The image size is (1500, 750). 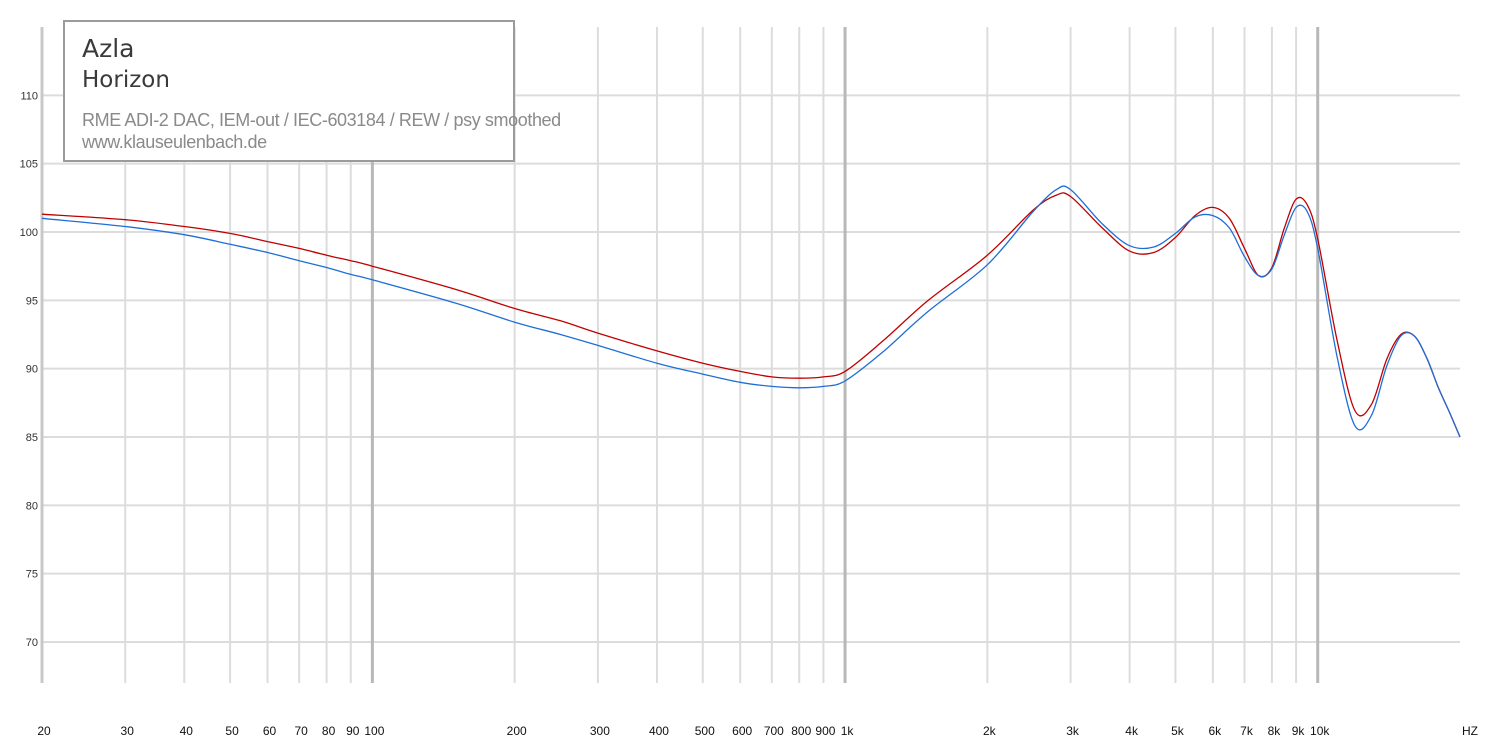 What do you see at coordinates (108, 48) in the screenshot?
I see `brand-name: Azla` at bounding box center [108, 48].